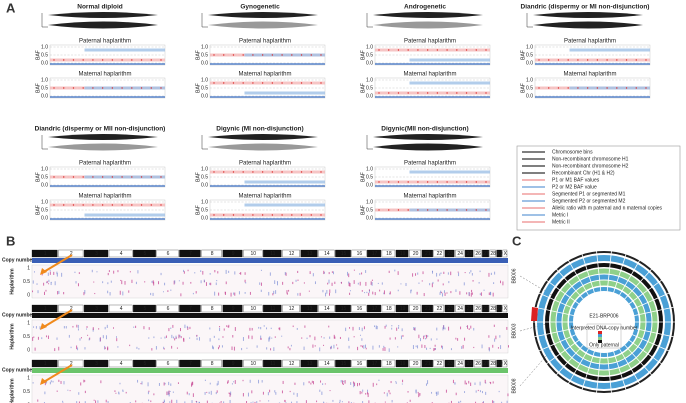  Describe the element at coordinates (12, 390) in the screenshot. I see `axis-label: Haplarithm` at that location.